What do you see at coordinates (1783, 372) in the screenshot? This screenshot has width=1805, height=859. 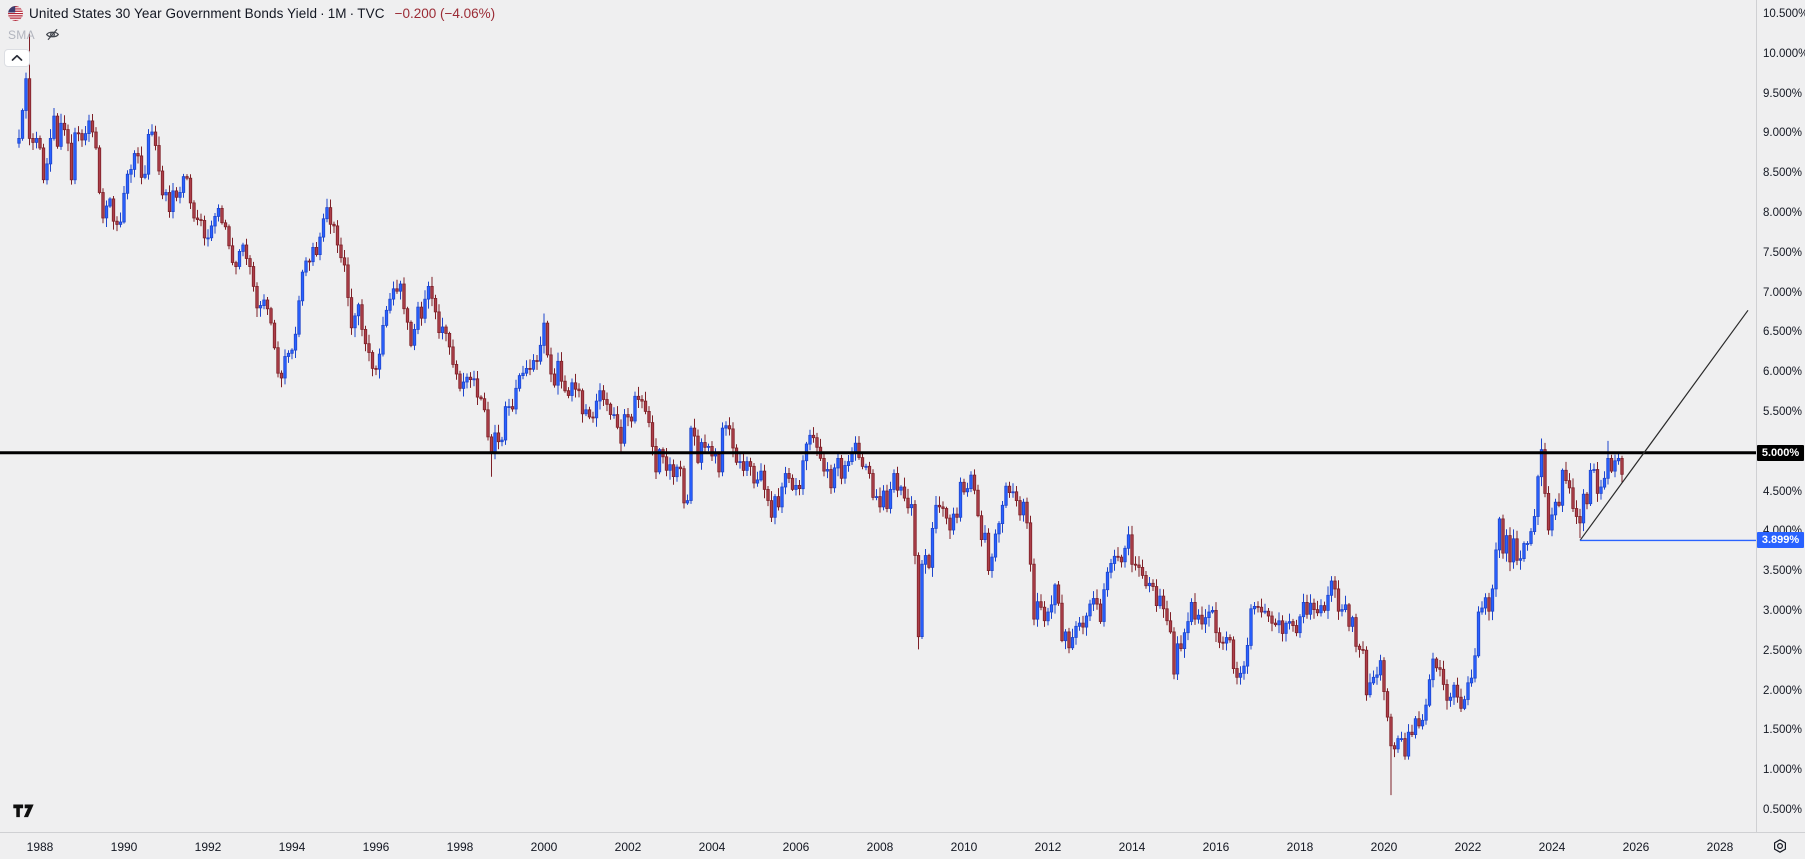 I see `price-tick-label: 6.000%` at bounding box center [1783, 372].